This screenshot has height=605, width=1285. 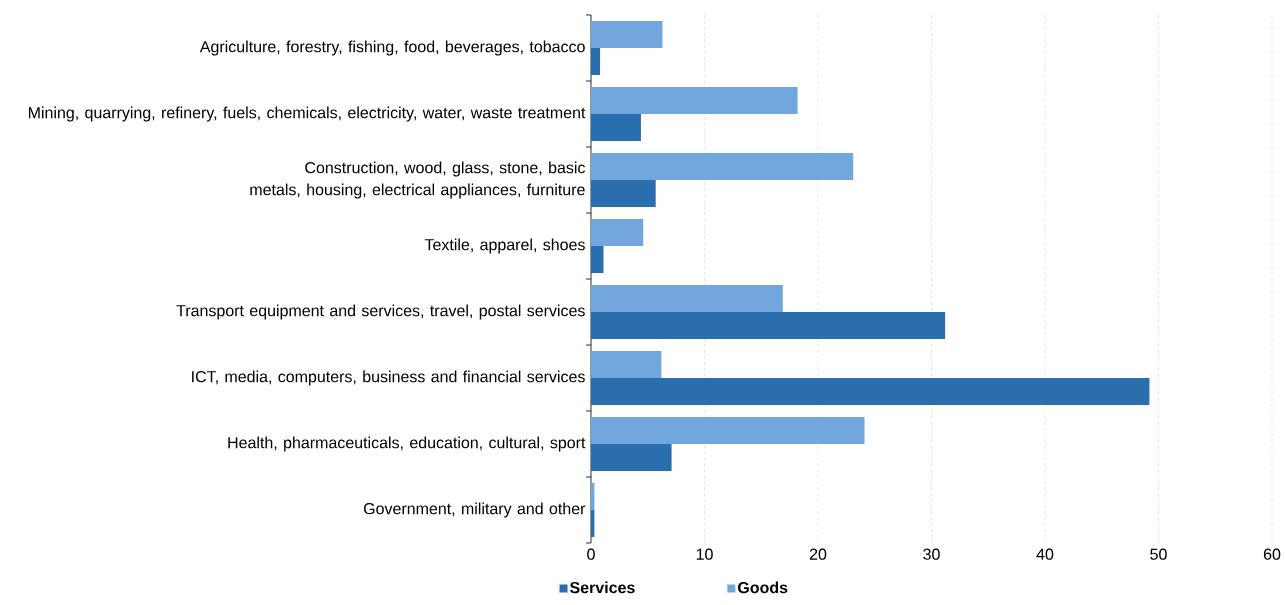 I want to click on legend-label: Goods, so click(x=763, y=587).